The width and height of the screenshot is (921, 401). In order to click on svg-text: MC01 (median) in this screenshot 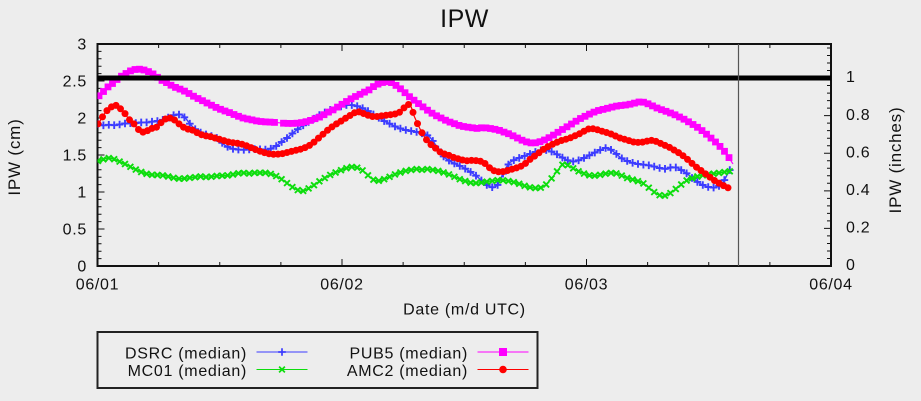, I will do `click(187, 371)`.